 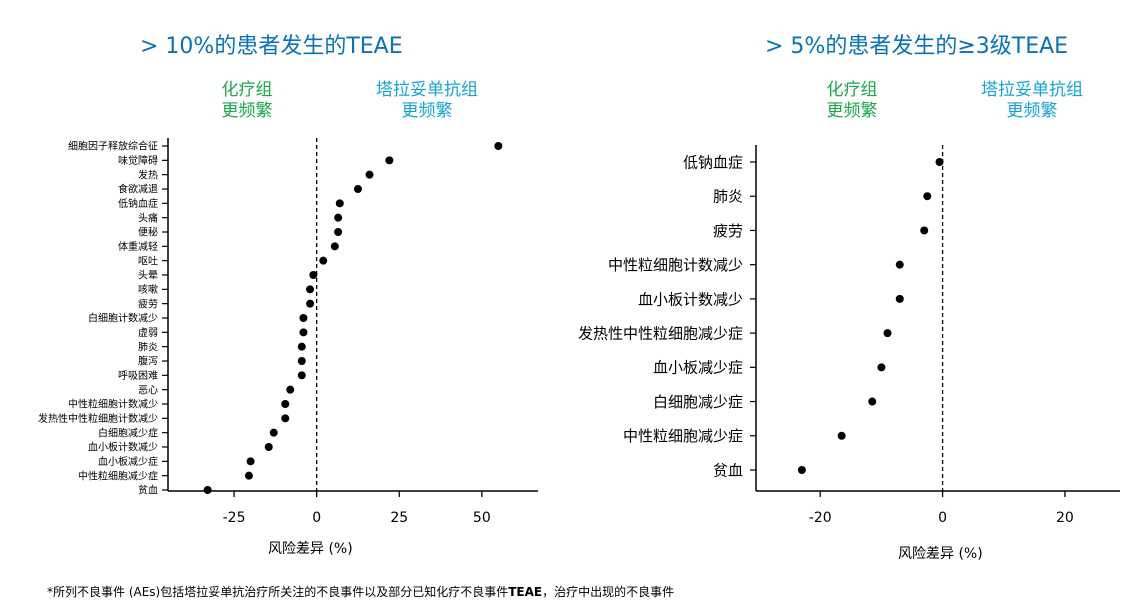 I want to click on chart1-row-label: 血小板计数减少, so click(x=123, y=447).